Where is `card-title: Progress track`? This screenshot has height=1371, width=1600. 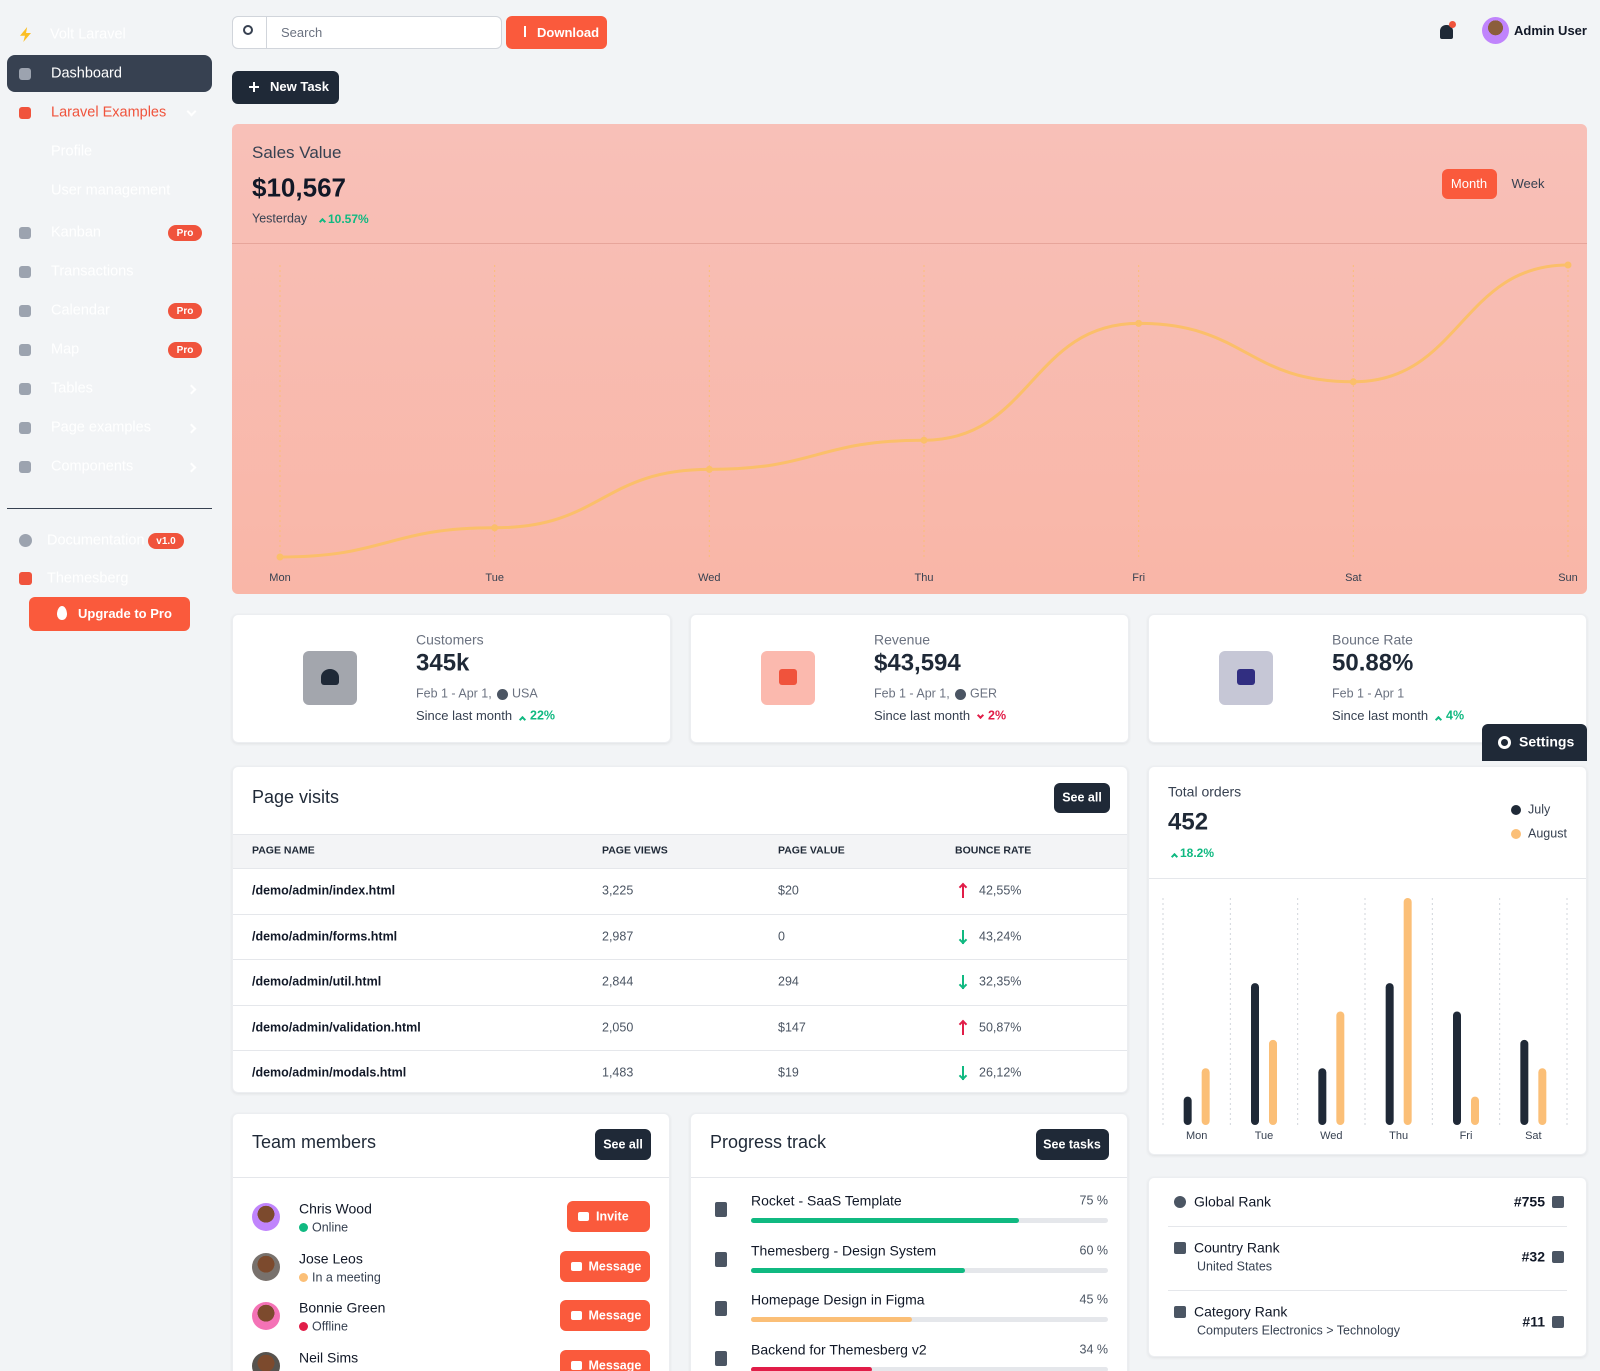
card-title: Progress track is located at coordinates (768, 1142).